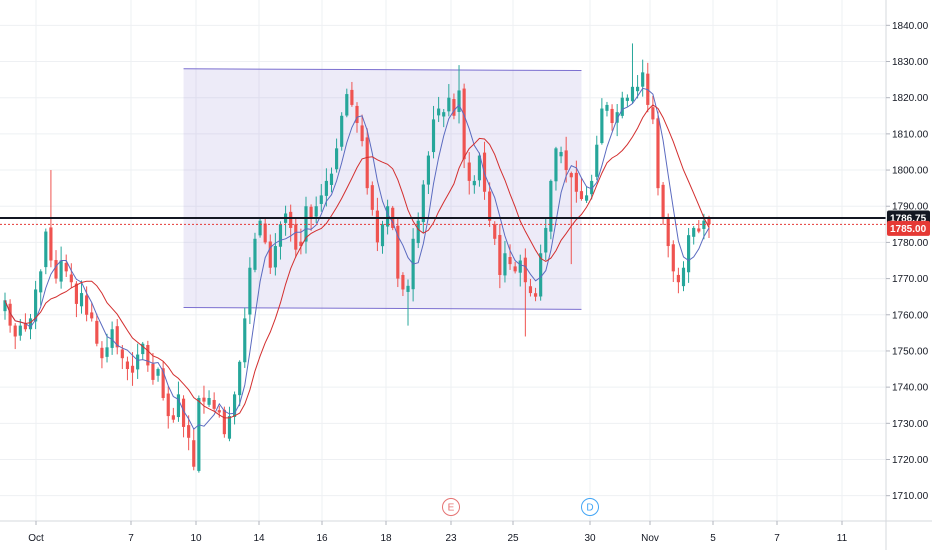 This screenshot has width=932, height=550. What do you see at coordinates (322, 538) in the screenshot?
I see `time-tick-label: 16` at bounding box center [322, 538].